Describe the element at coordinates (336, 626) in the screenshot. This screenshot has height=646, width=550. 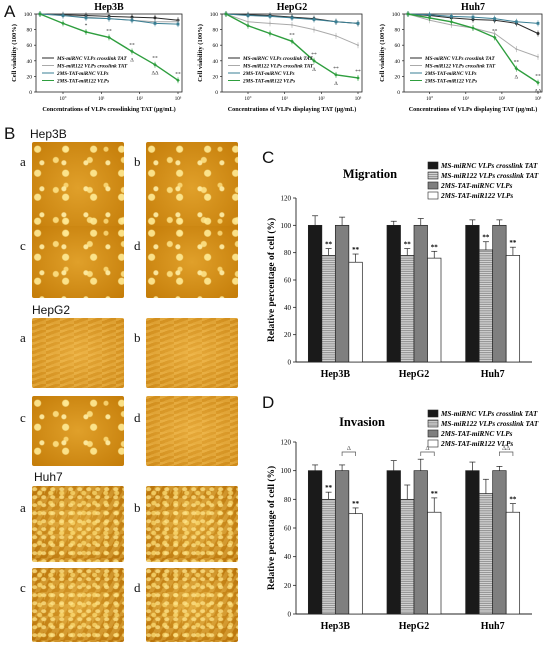
I see `category-label: Hep3B` at that location.